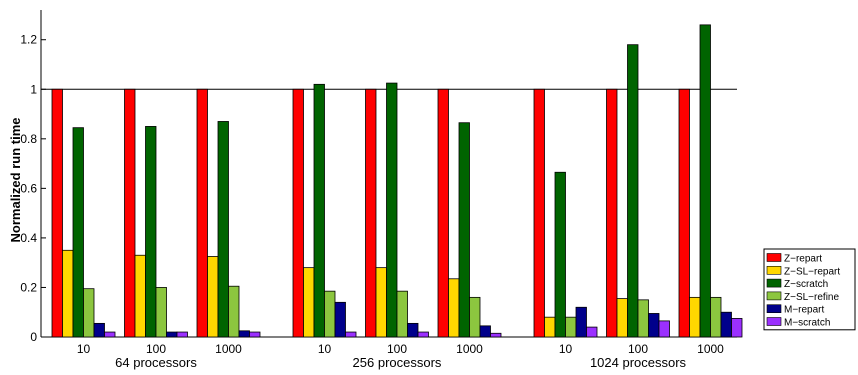 This screenshot has height=375, width=858. I want to click on legend-label: M−scratch, so click(807, 323).